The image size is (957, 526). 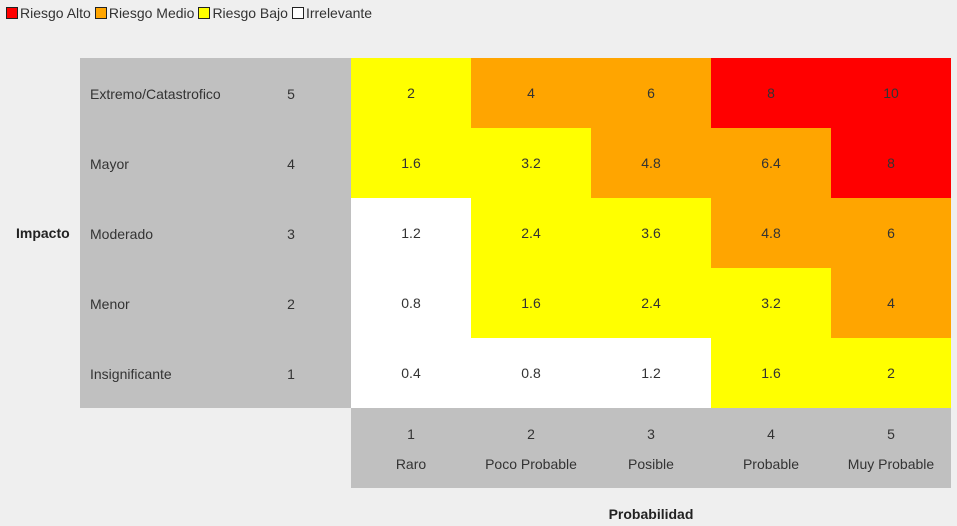 I want to click on legend-item: Riesgo Alto, so click(x=48, y=13).